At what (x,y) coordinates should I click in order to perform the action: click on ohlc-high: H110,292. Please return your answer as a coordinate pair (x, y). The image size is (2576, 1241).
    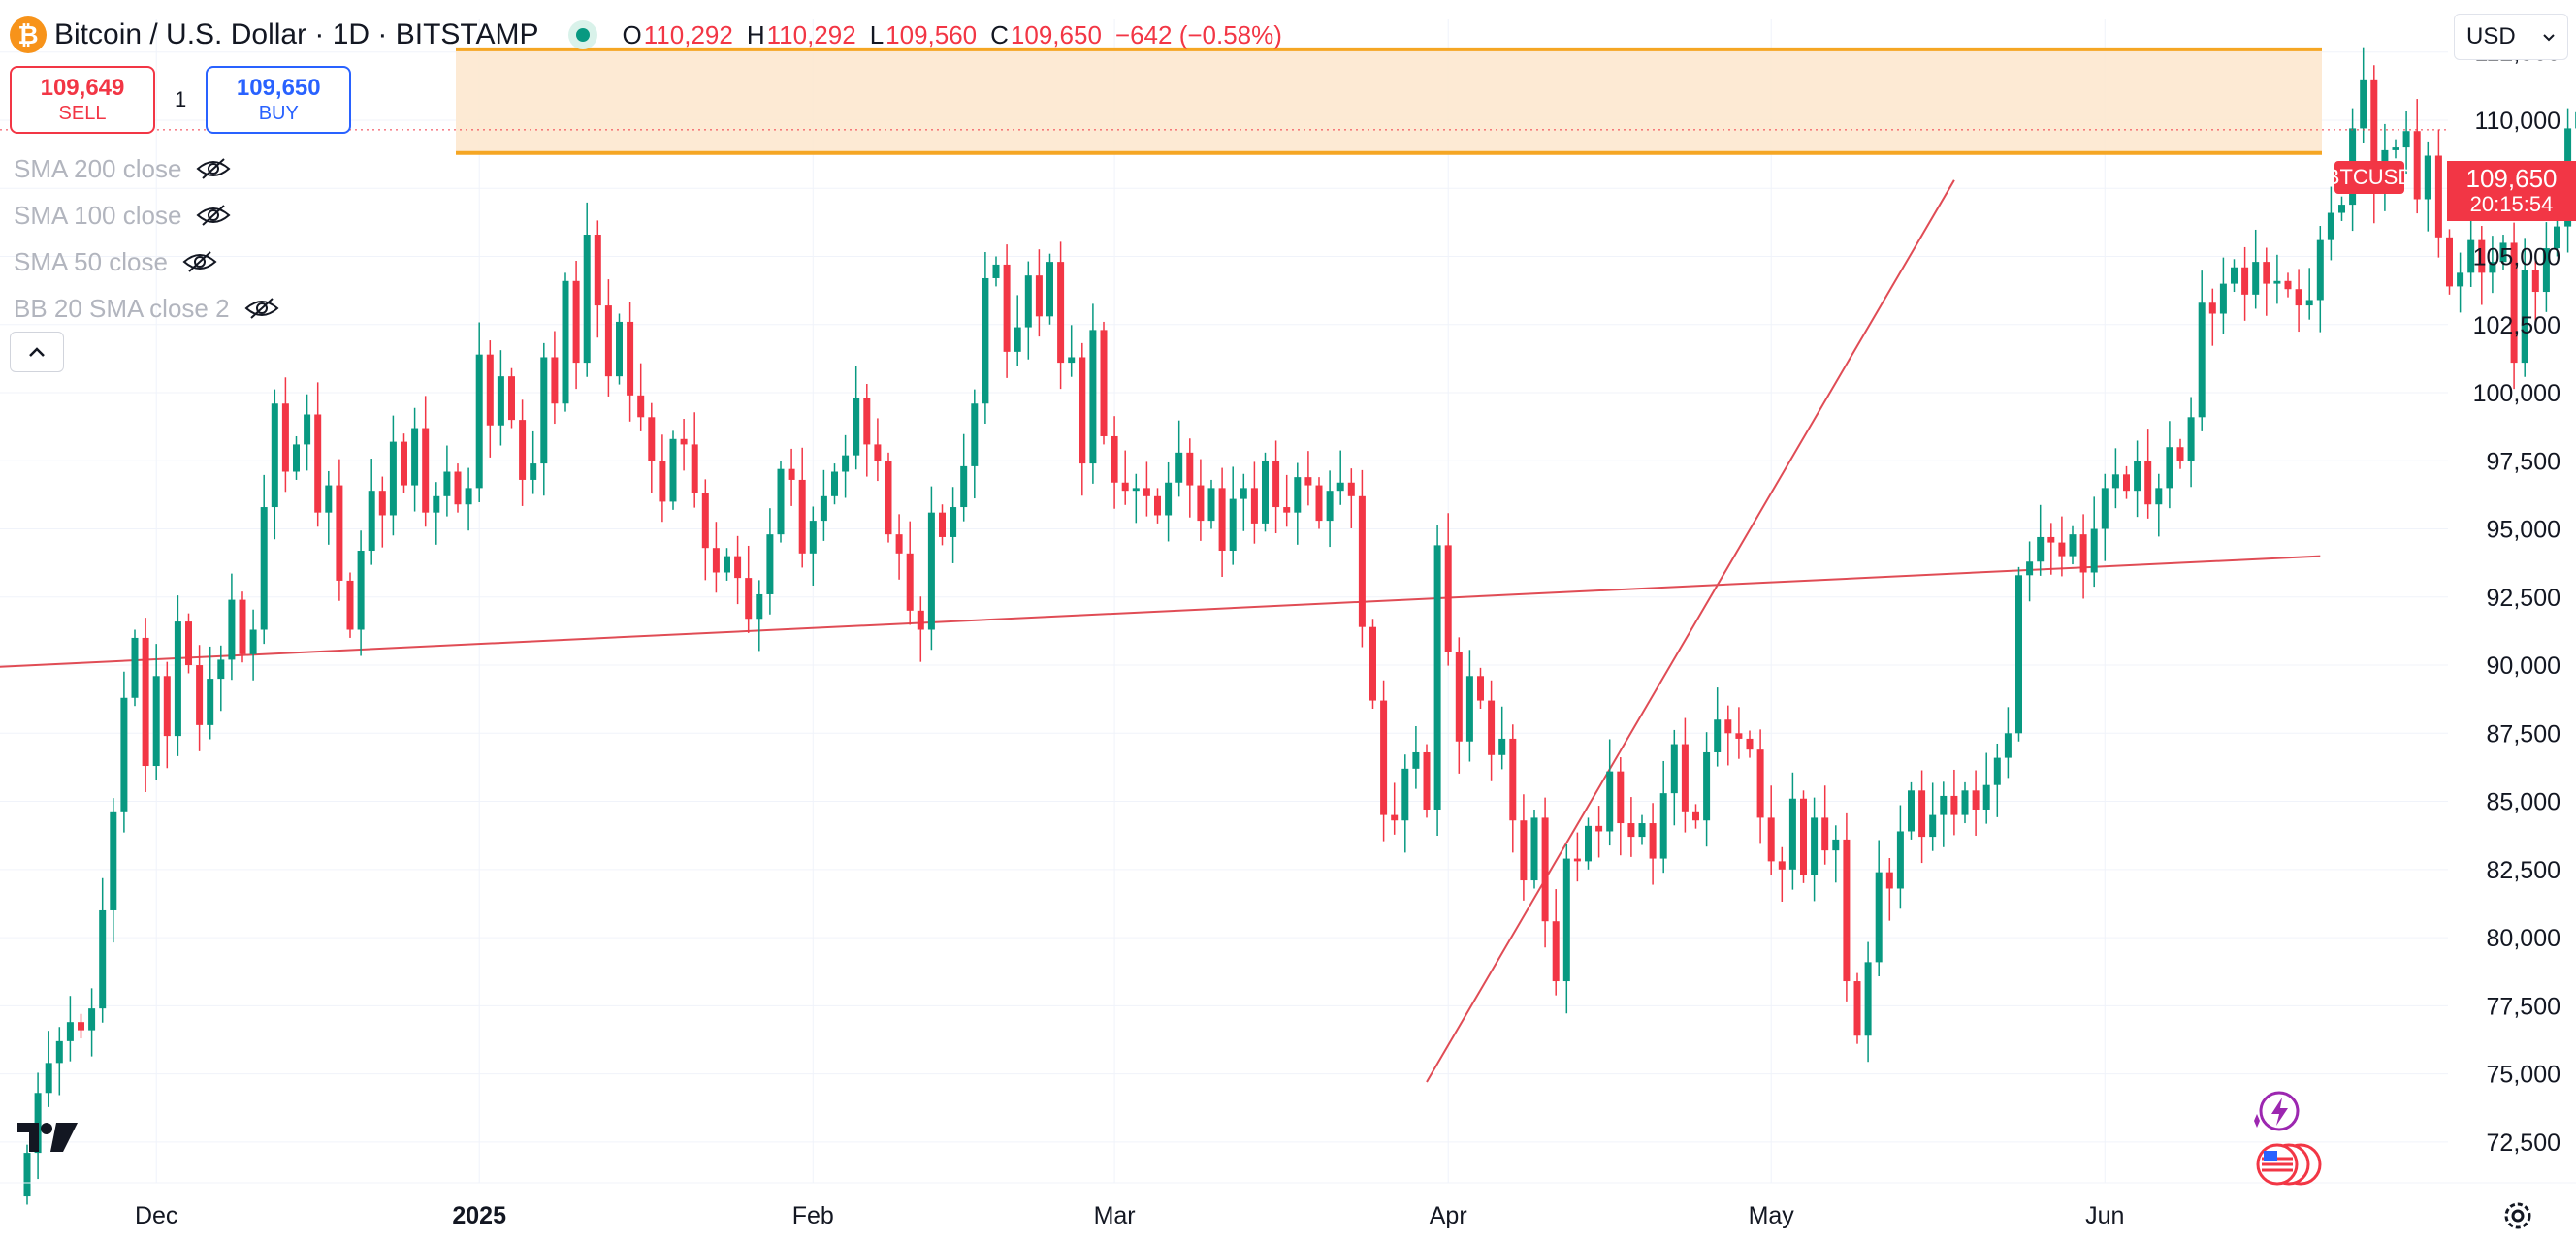
    Looking at the image, I should click on (801, 34).